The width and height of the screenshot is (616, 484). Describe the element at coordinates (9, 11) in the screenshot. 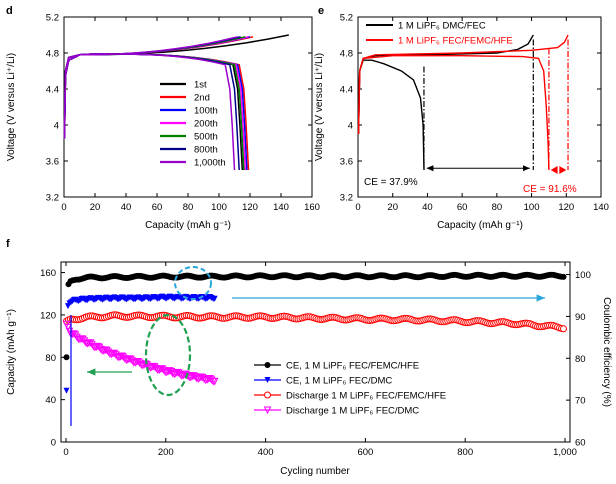

I see `panel-label-d: d` at that location.